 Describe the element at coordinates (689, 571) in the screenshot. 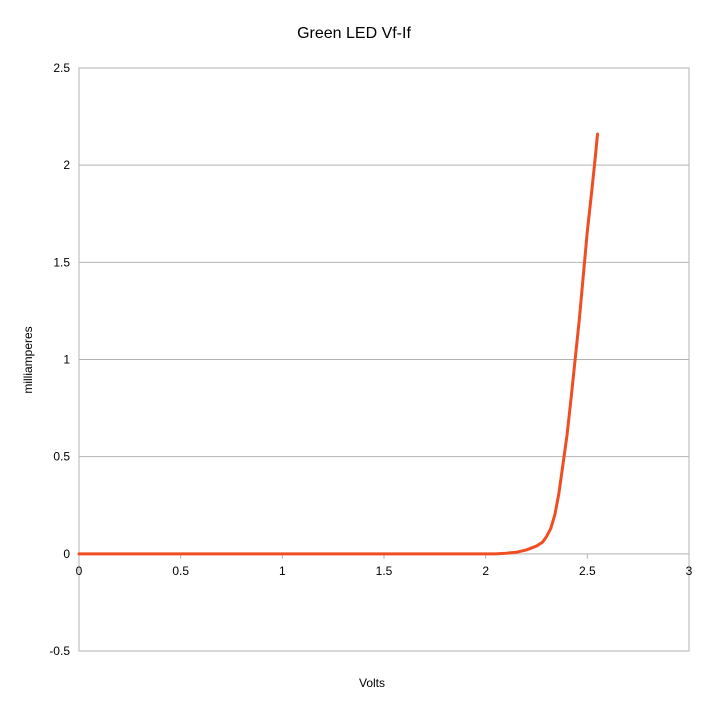

I see `x-tick-label: 3` at that location.